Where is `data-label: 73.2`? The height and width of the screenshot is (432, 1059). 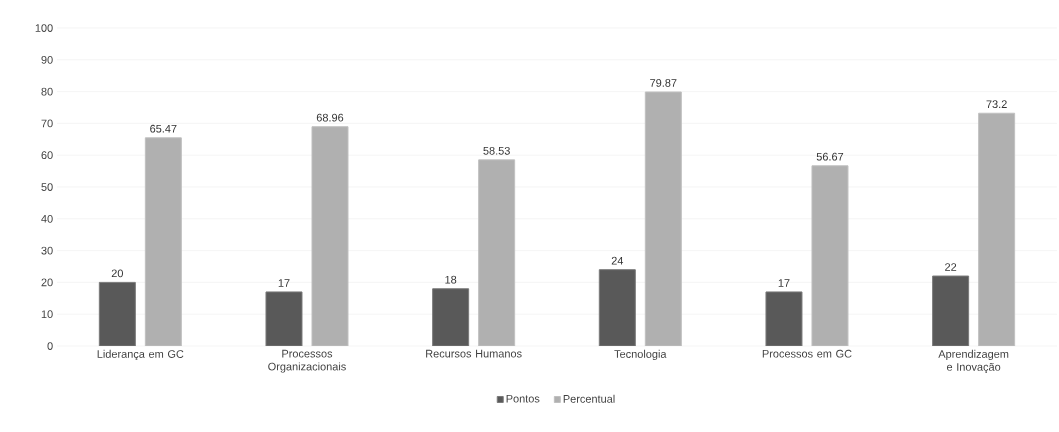 data-label: 73.2 is located at coordinates (996, 104).